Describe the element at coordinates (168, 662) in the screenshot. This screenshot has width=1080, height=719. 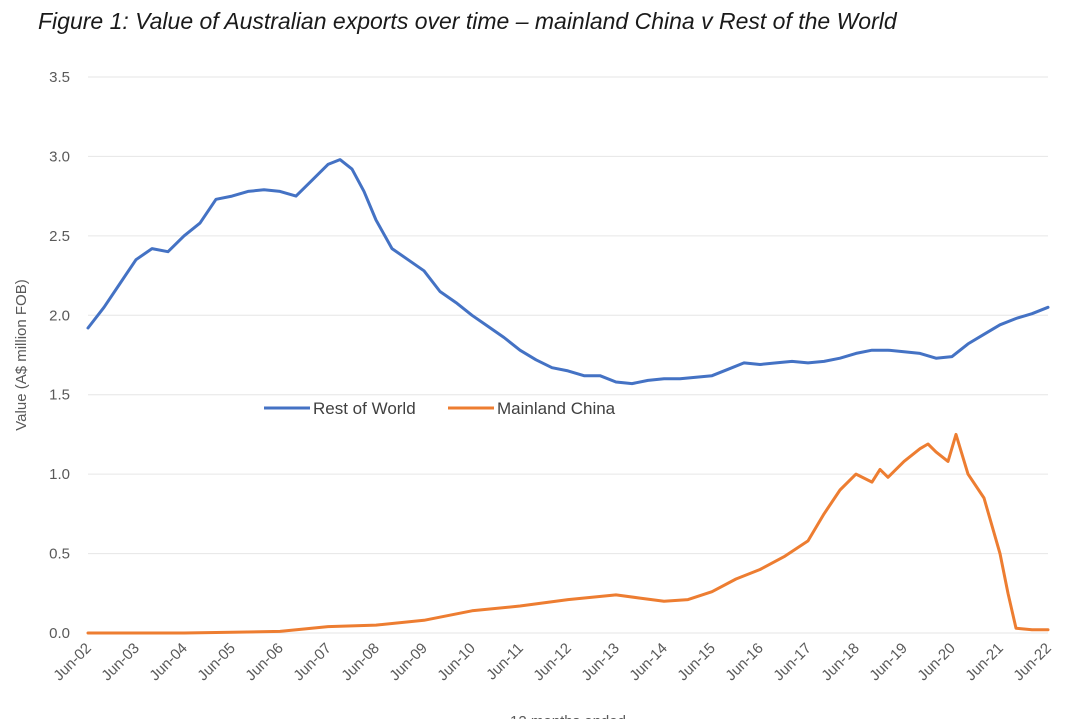
I see `x-tick-label: Jun-04` at that location.